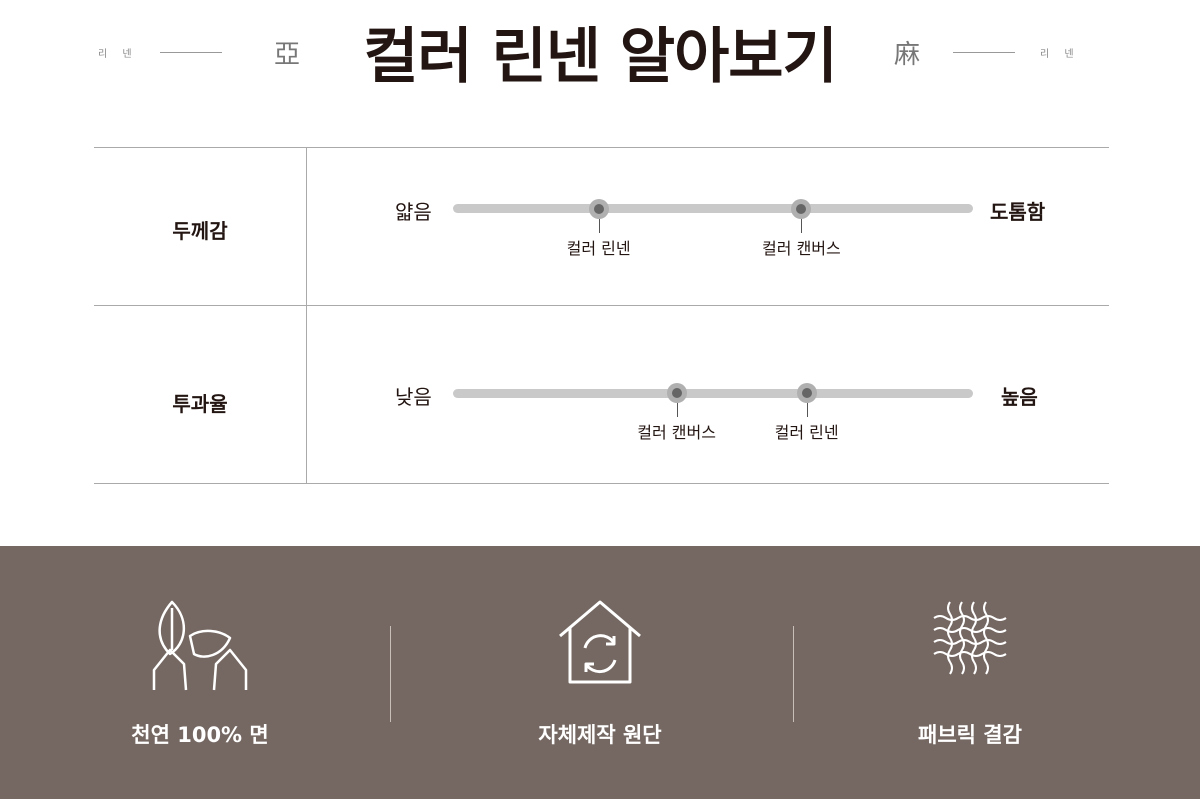 This screenshot has height=799, width=1200. I want to click on feature-label: 패브릭 결감, so click(970, 735).